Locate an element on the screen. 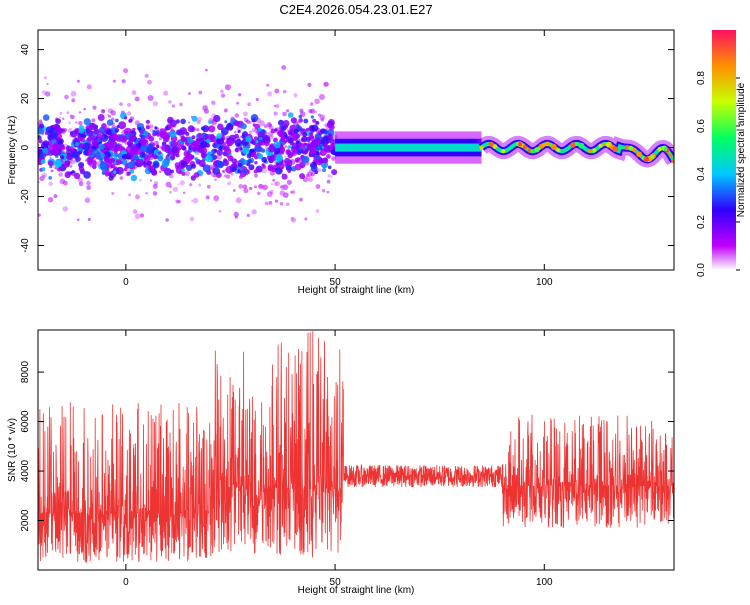 The height and width of the screenshot is (605, 750). colorbar-tick-label: 0.6 is located at coordinates (701, 126).